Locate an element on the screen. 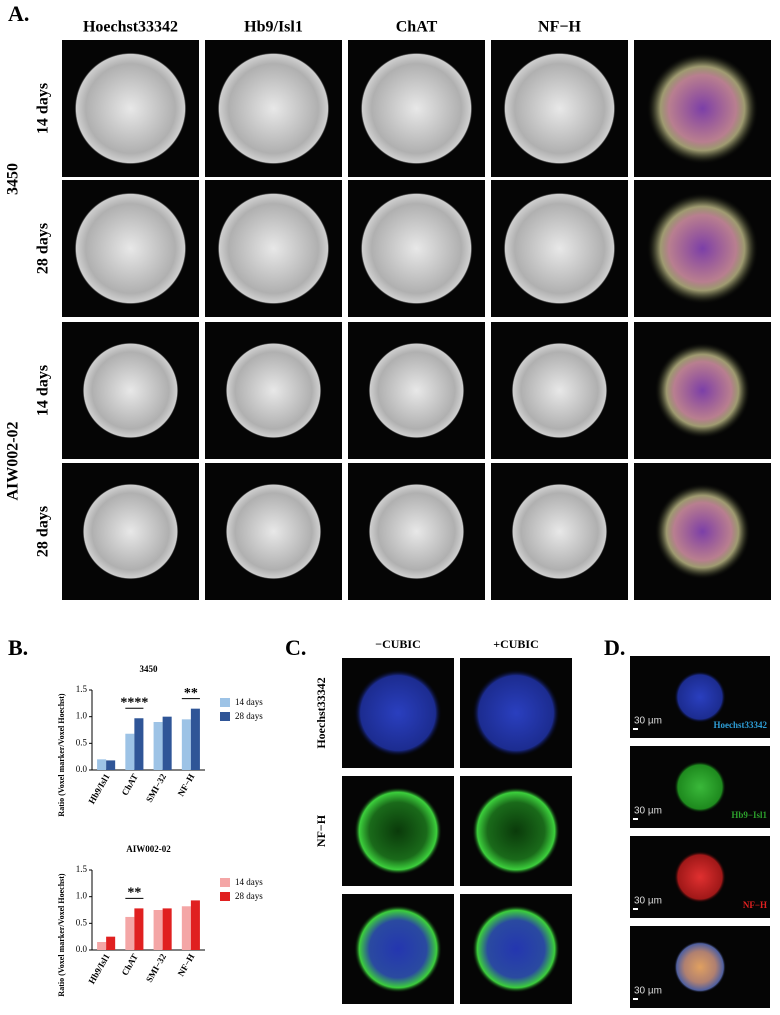 The image size is (780, 1015). y-tick-label: 0.0 is located at coordinates (82, 769).